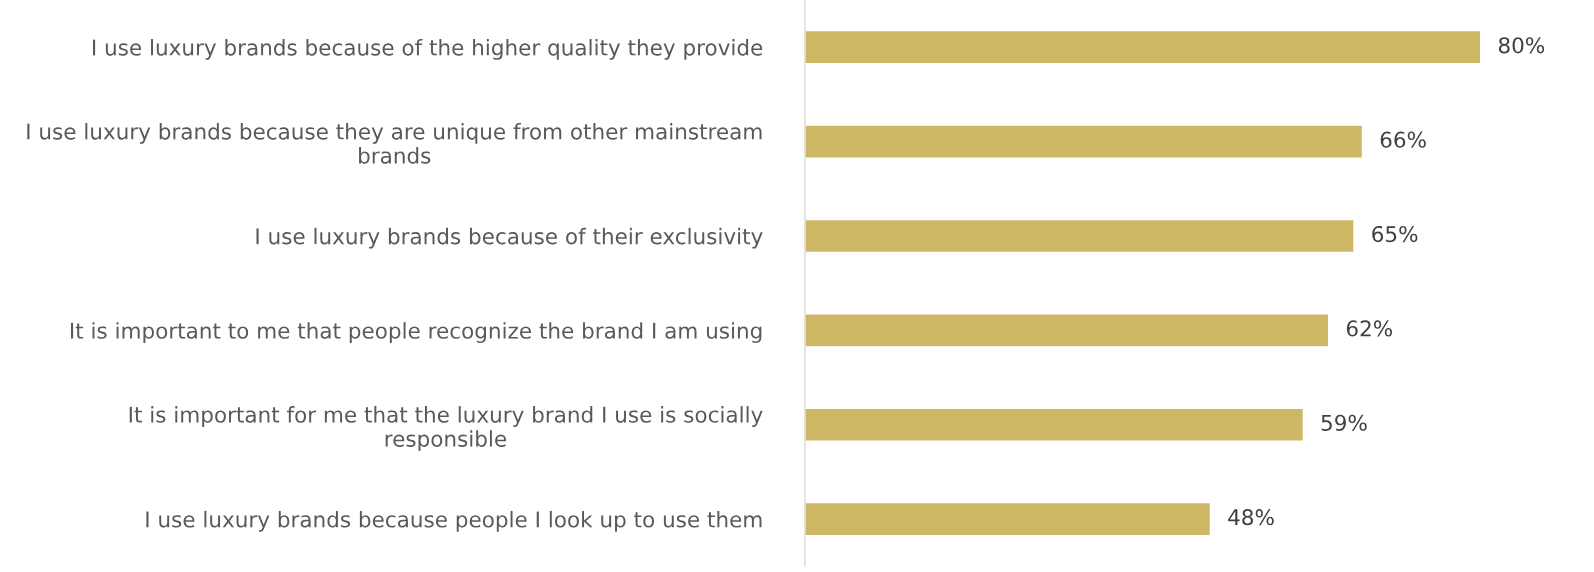 The width and height of the screenshot is (1594, 572). What do you see at coordinates (446, 429) in the screenshot?
I see `y-tick-label: It is important for me that the luxury brand I use is socially responsible` at bounding box center [446, 429].